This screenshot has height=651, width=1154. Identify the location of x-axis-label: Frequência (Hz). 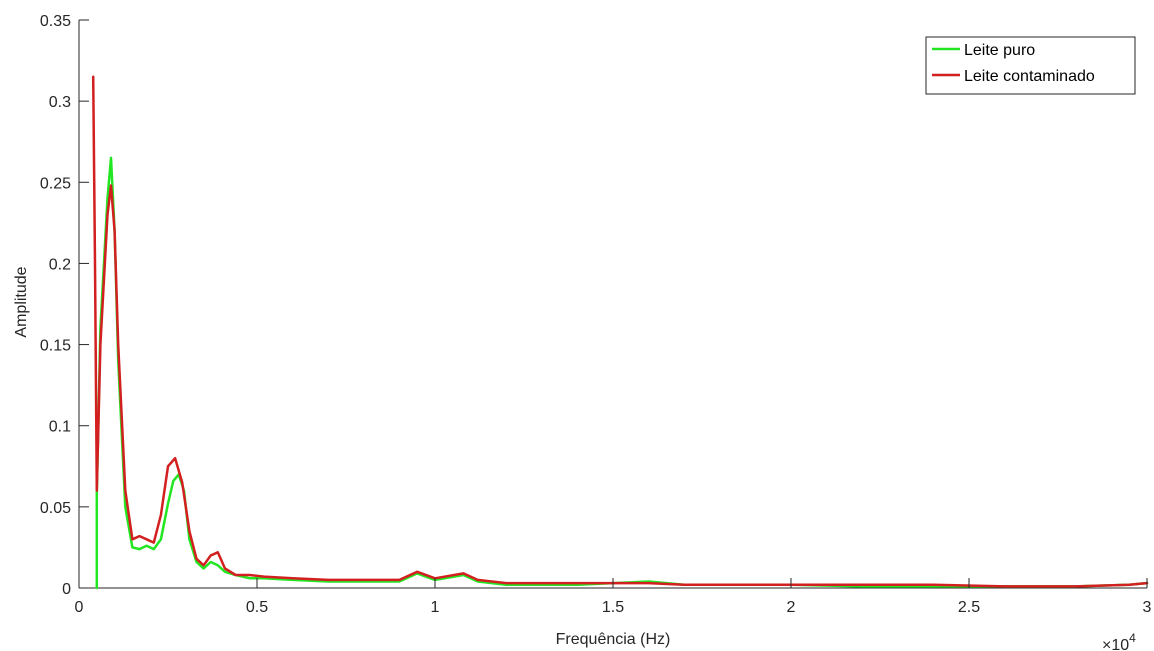
(613, 639).